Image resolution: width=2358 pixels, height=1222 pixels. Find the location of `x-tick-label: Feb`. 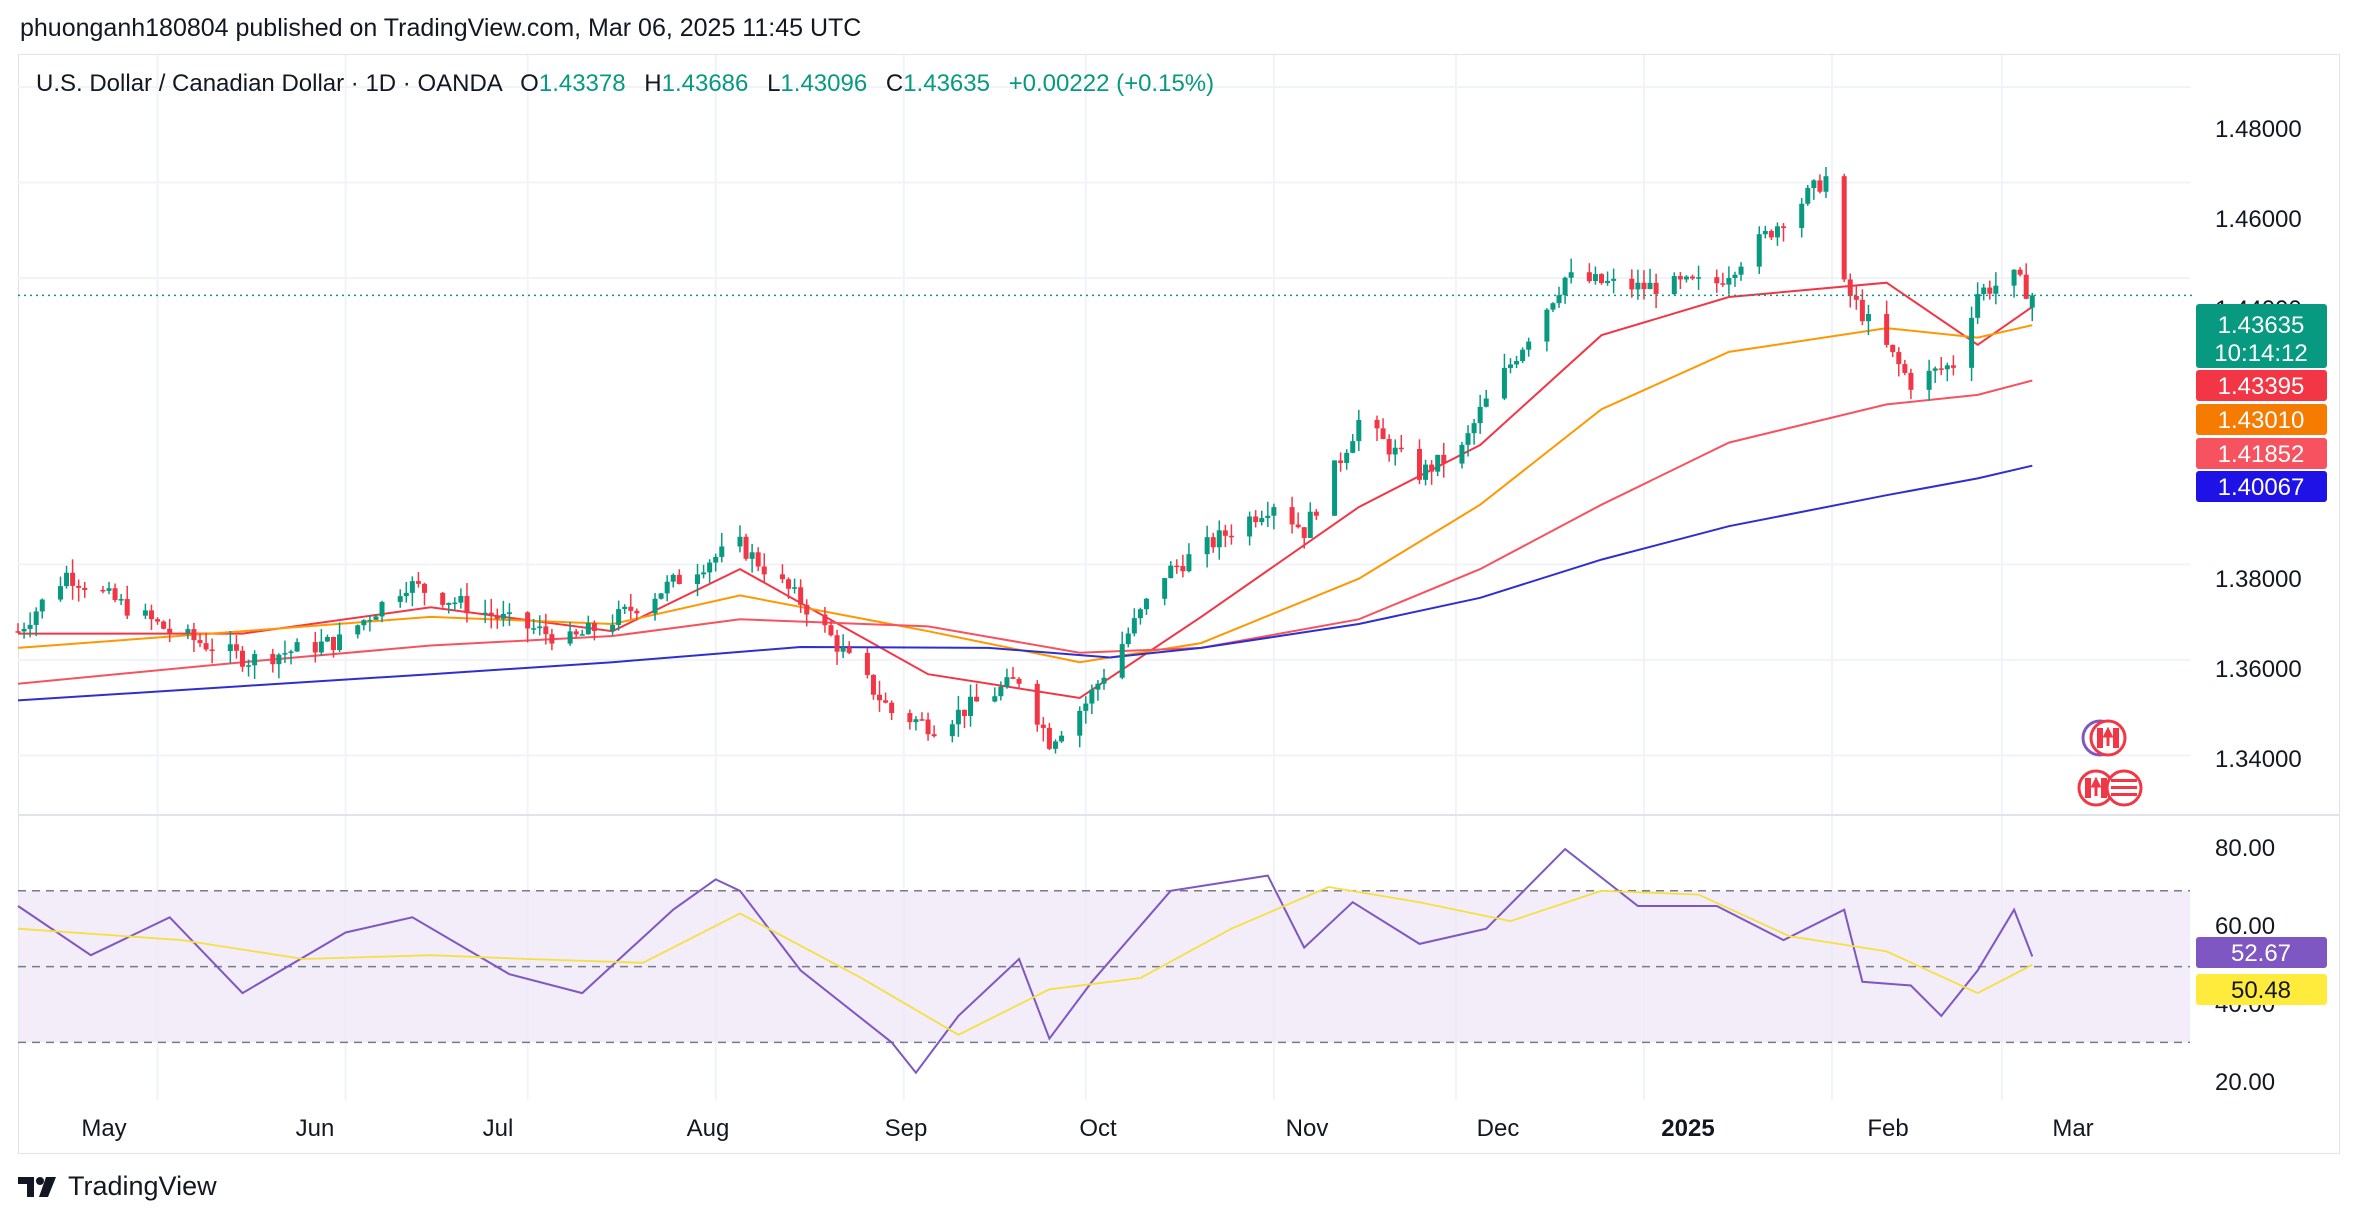

x-tick-label: Feb is located at coordinates (1887, 1128).